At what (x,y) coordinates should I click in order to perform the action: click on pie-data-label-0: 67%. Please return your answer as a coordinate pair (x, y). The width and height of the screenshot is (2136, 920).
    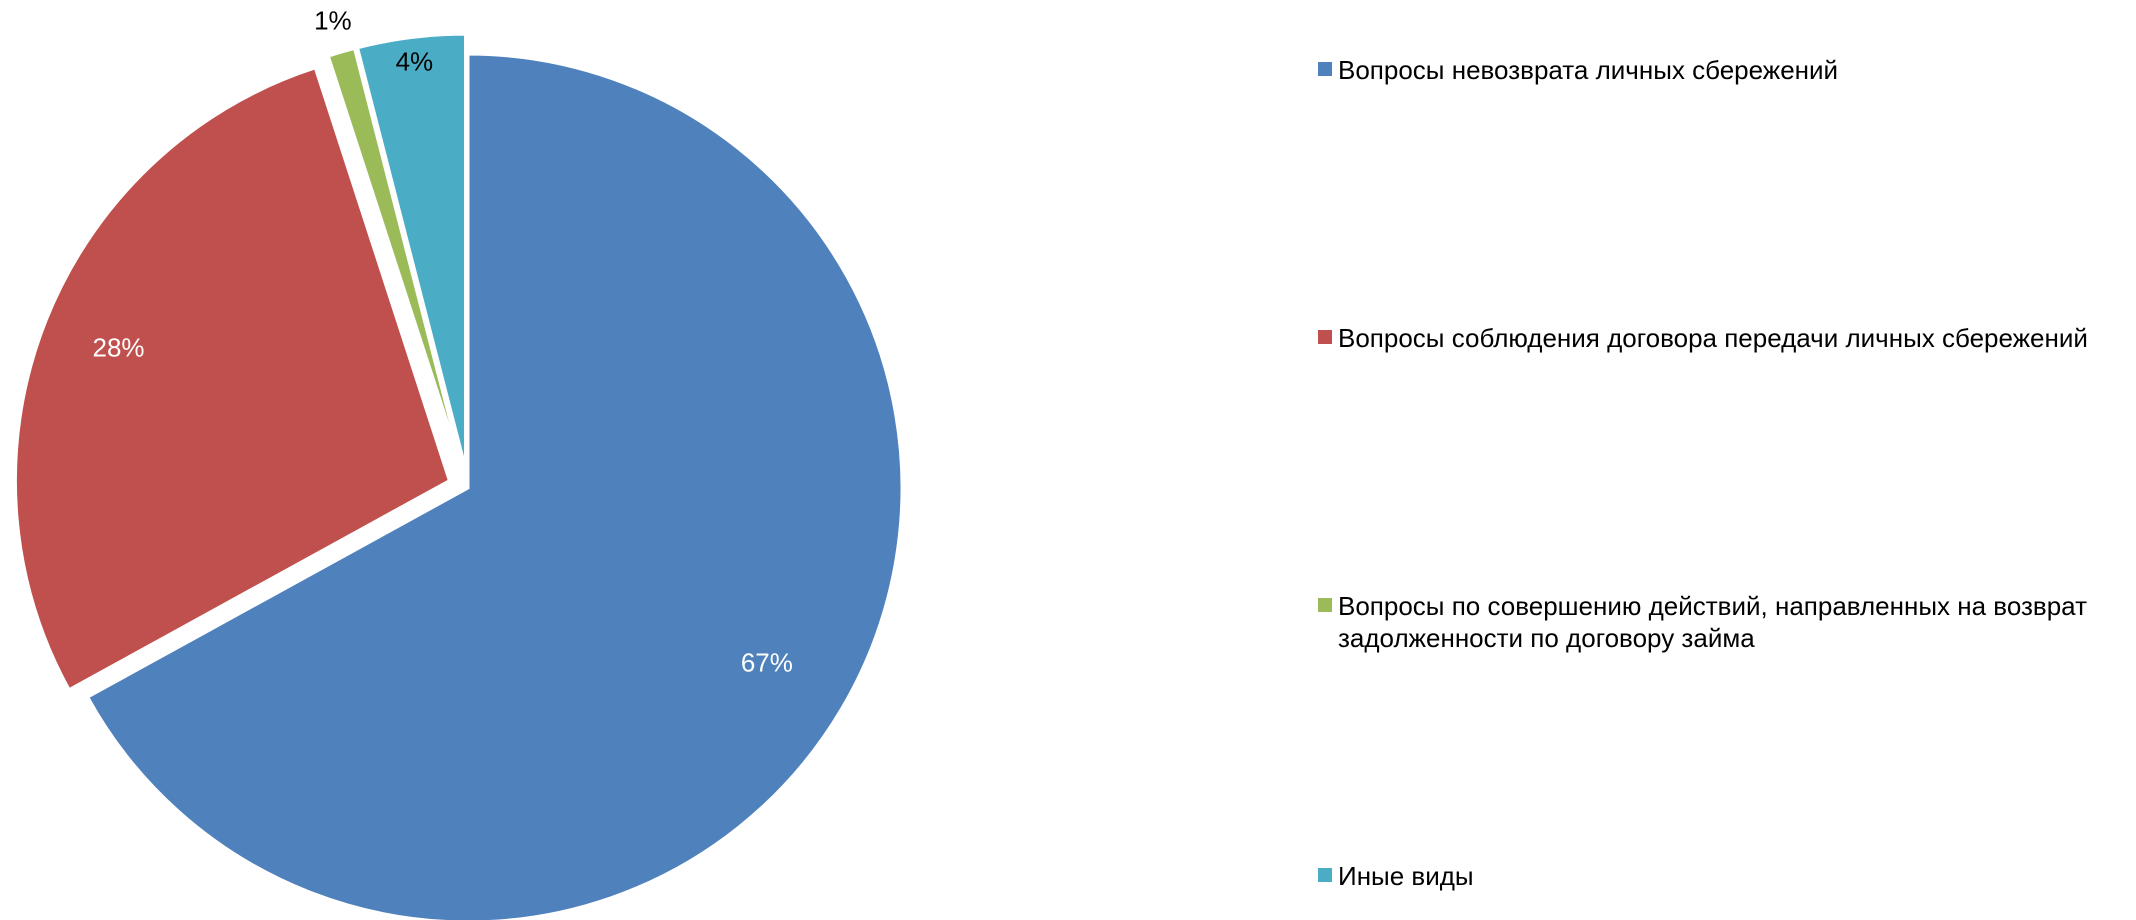
    Looking at the image, I should click on (767, 663).